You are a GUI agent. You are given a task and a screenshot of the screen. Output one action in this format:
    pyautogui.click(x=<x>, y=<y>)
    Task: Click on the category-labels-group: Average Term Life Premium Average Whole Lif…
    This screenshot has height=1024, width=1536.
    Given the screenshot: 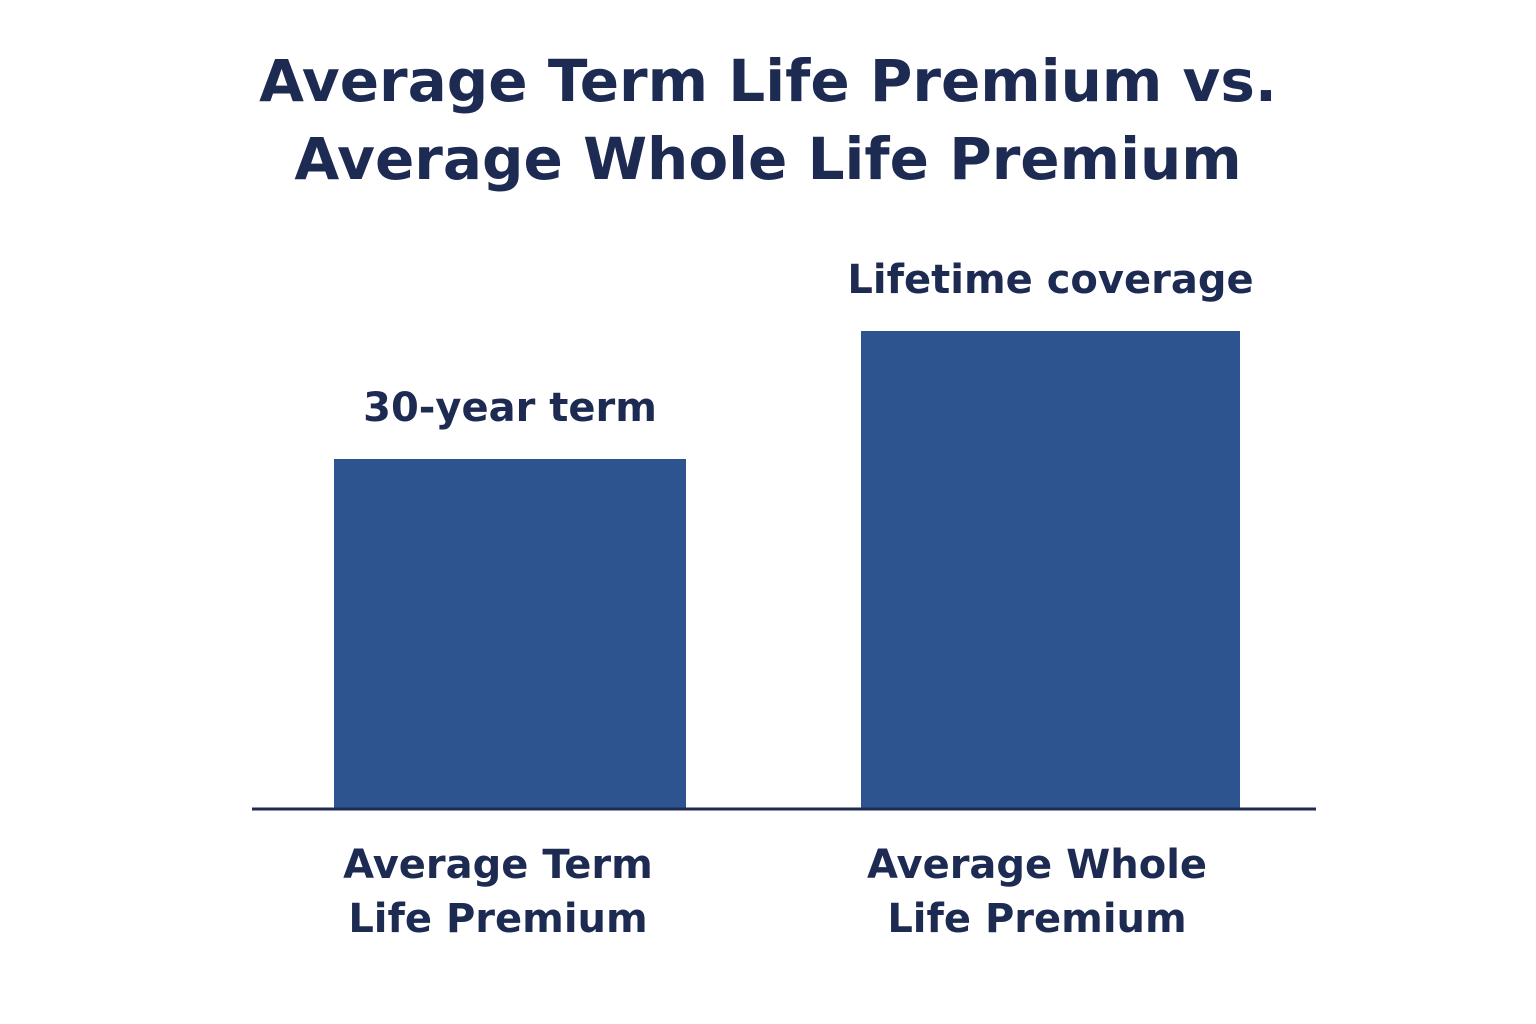 What is the action you would take?
    pyautogui.click(x=775, y=892)
    